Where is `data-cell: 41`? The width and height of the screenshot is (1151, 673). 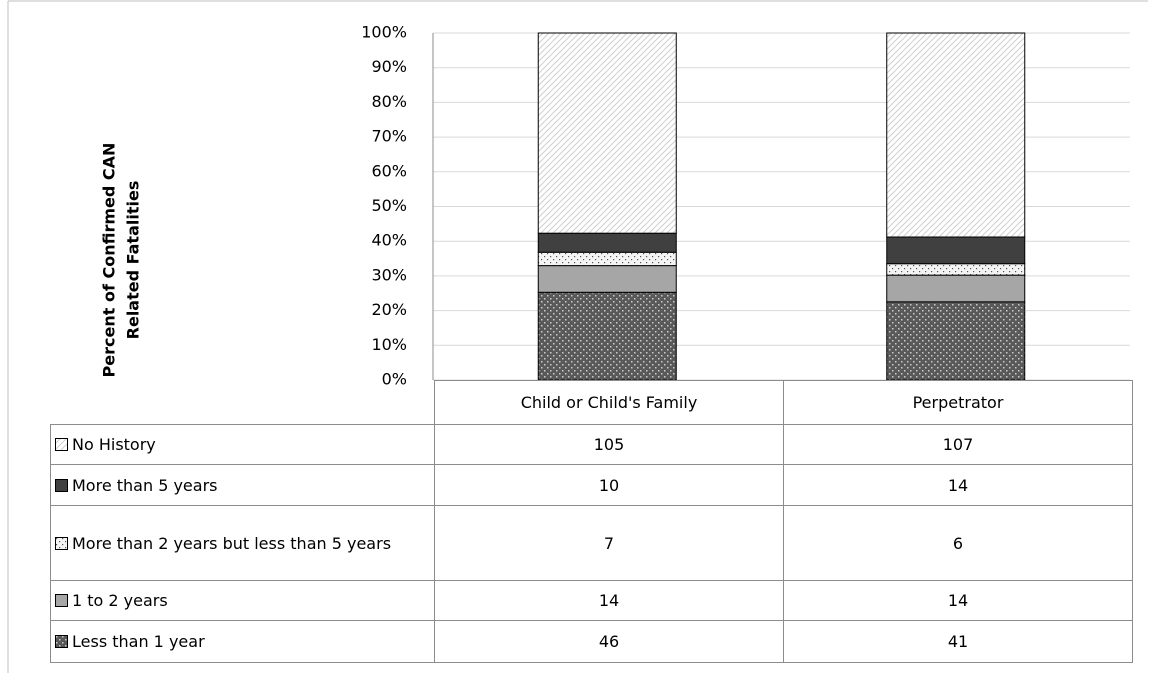 data-cell: 41 is located at coordinates (958, 641).